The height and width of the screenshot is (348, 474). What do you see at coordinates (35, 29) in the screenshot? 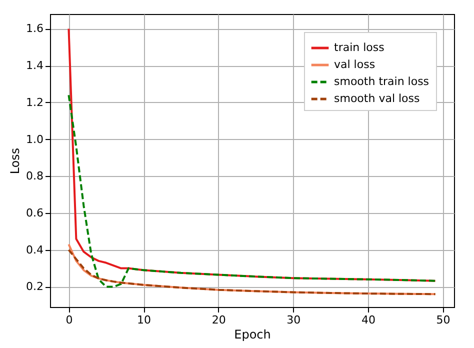
I see `y-tick-label: 1.6` at bounding box center [35, 29].